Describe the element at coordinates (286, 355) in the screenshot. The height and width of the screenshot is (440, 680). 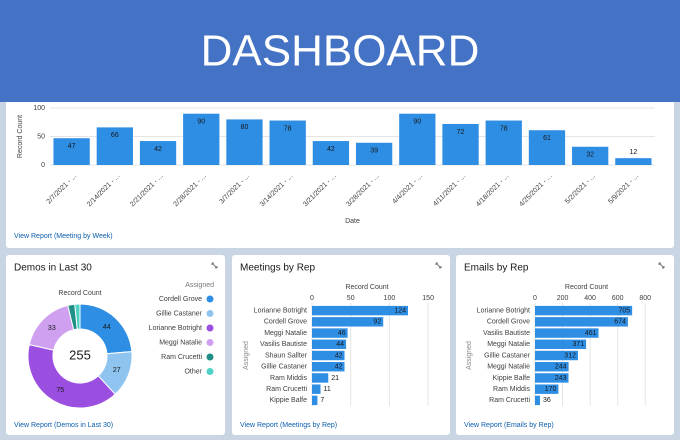
I see `y-tick-label: Shaun Sallter` at that location.